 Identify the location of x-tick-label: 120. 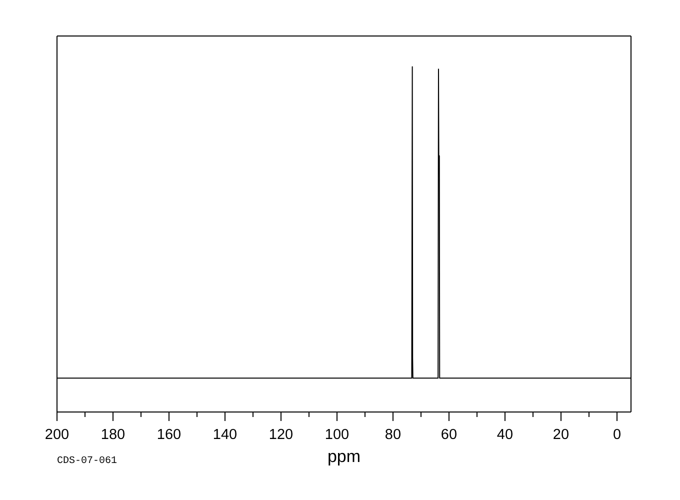
(281, 435).